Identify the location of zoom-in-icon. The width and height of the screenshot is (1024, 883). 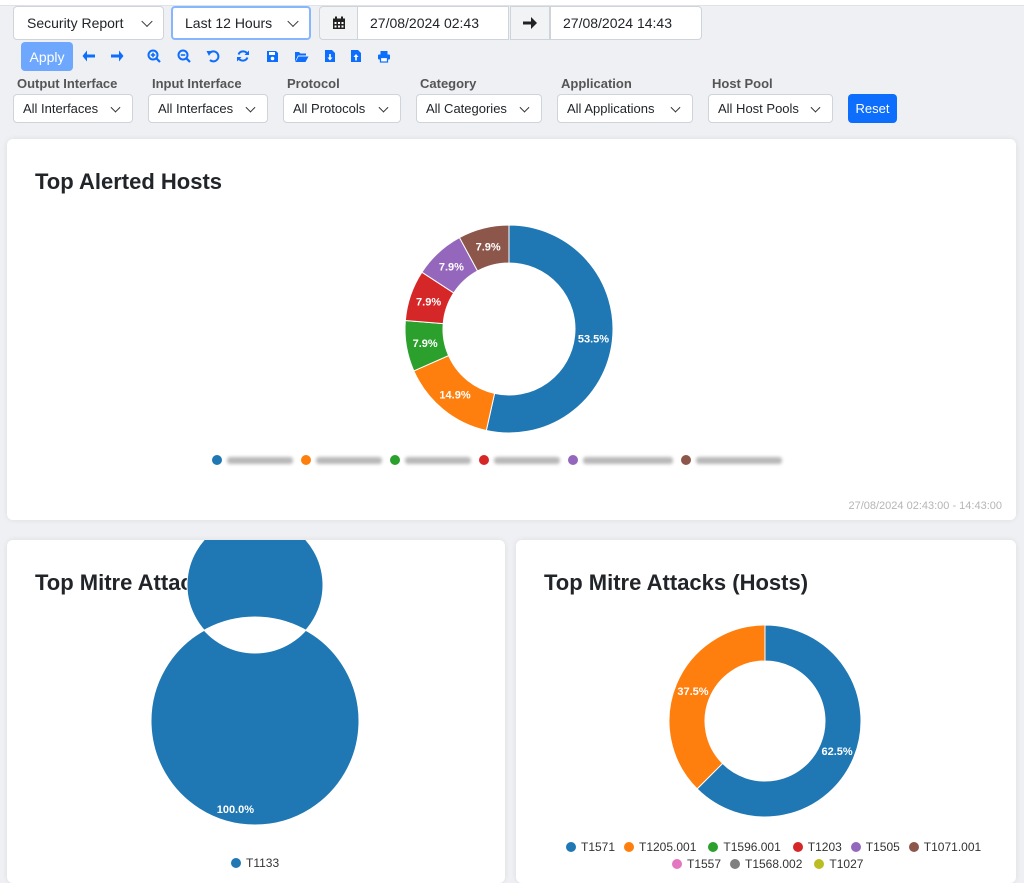
(154, 56).